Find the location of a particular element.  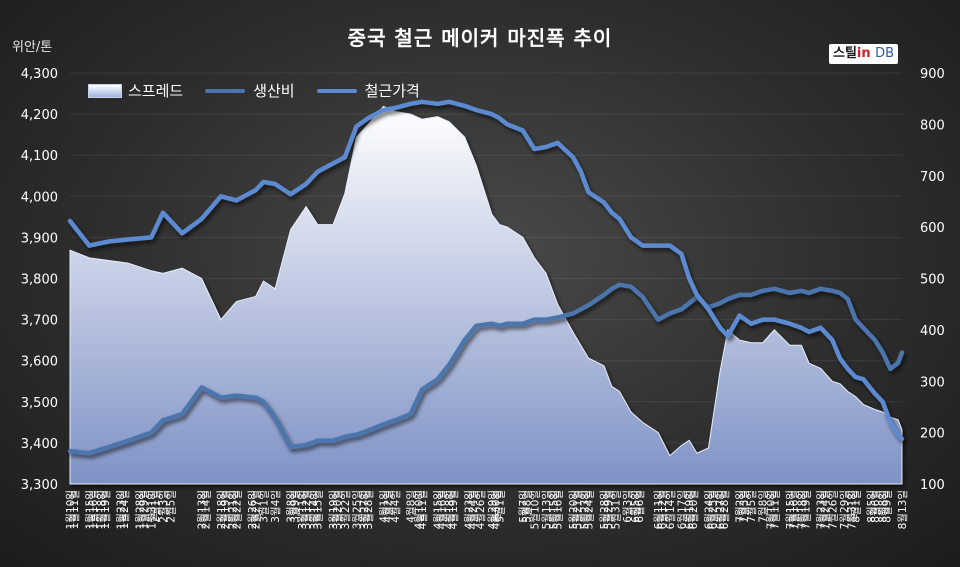

y2-tick-label: 200 is located at coordinates (932, 434).